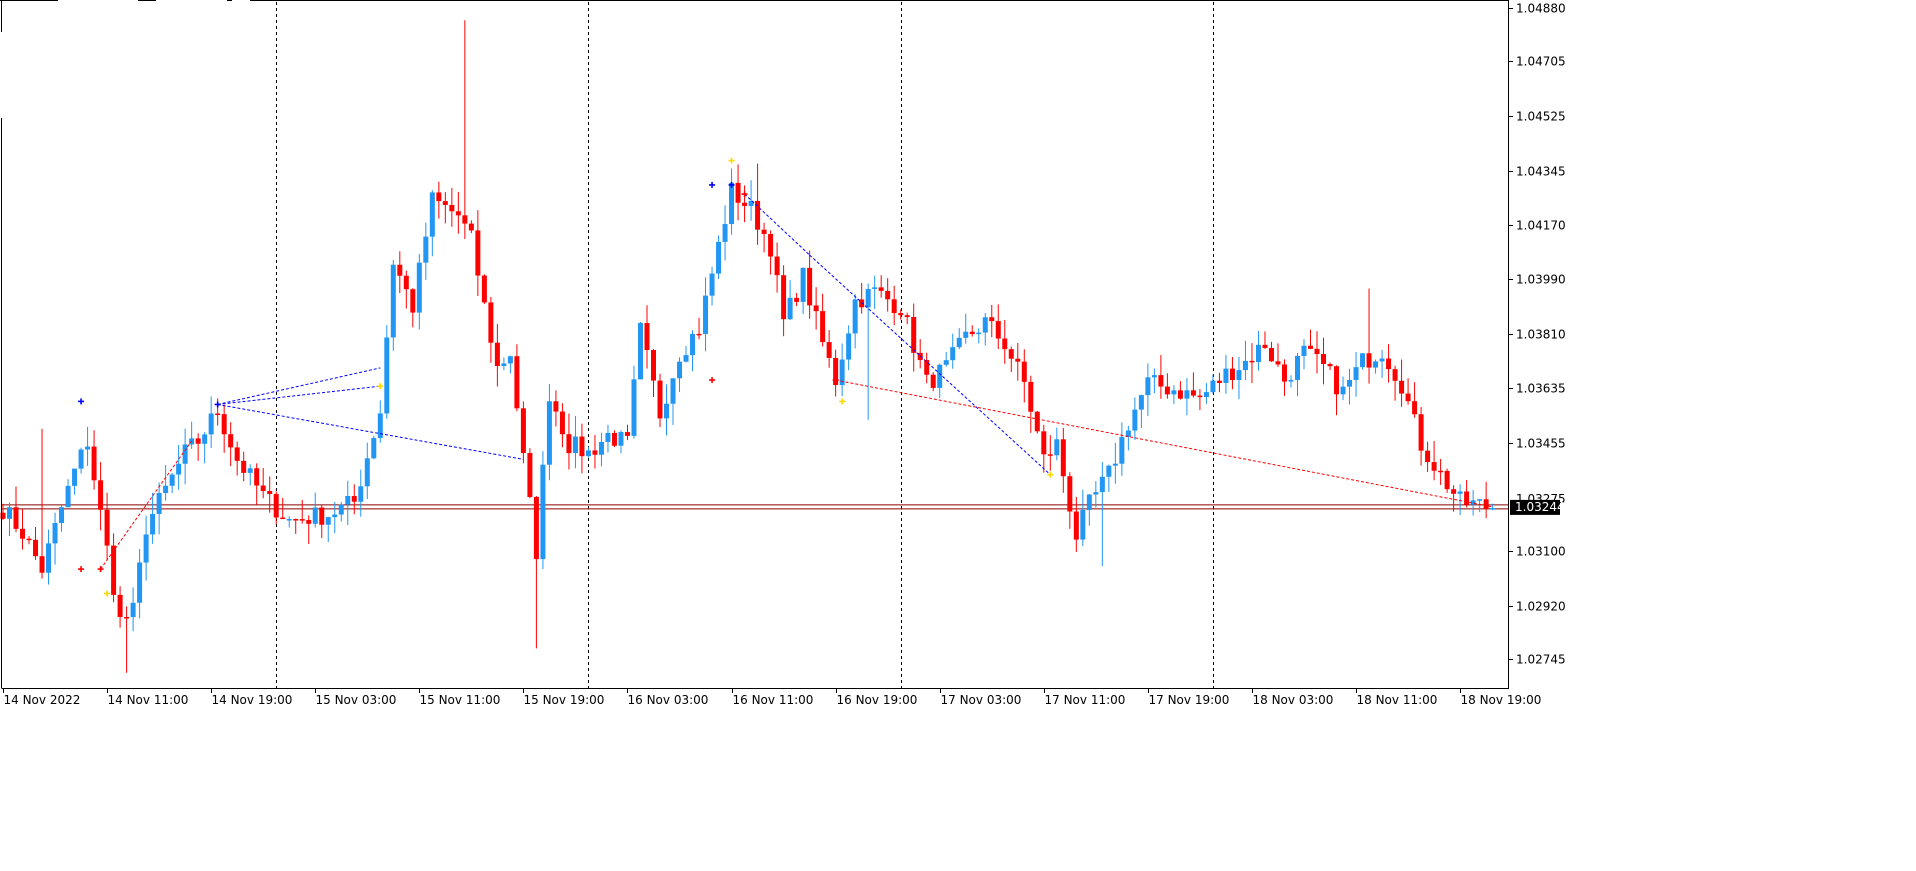  I want to click on y-tick-label: 1.03810, so click(1541, 335).